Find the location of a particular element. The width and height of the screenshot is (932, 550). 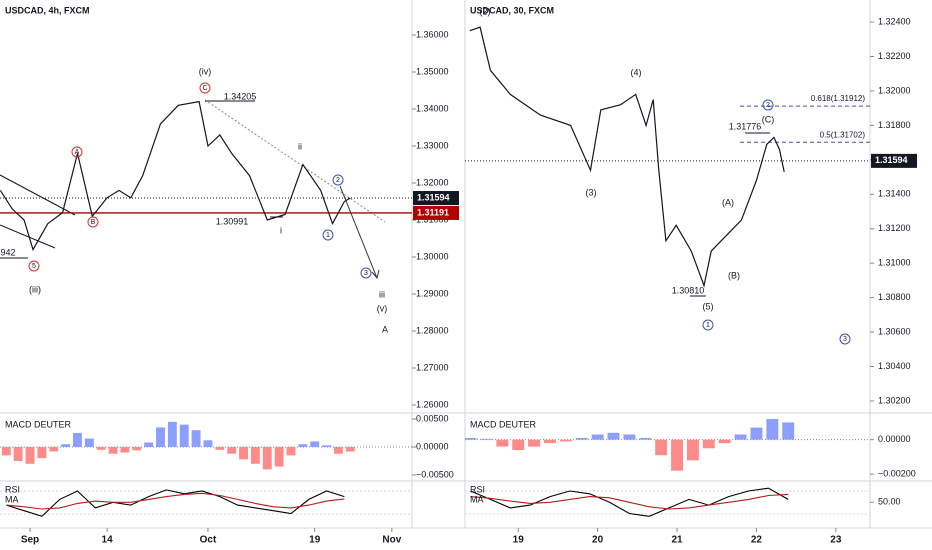

price-box-label: 1.31594 is located at coordinates (433, 197).